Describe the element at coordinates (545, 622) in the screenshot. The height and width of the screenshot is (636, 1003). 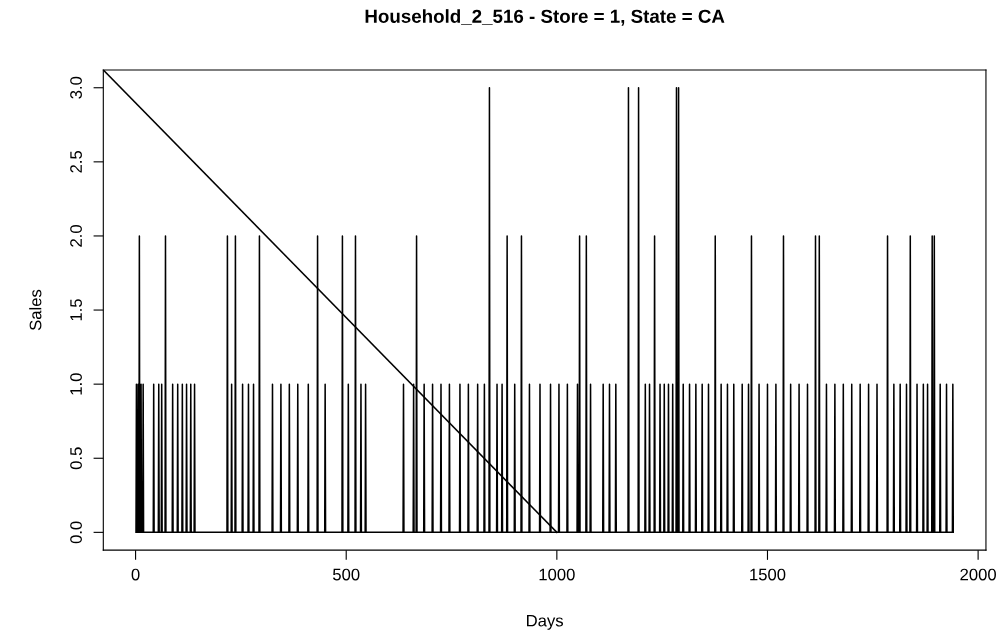
I see `x-axis-title: Days` at that location.